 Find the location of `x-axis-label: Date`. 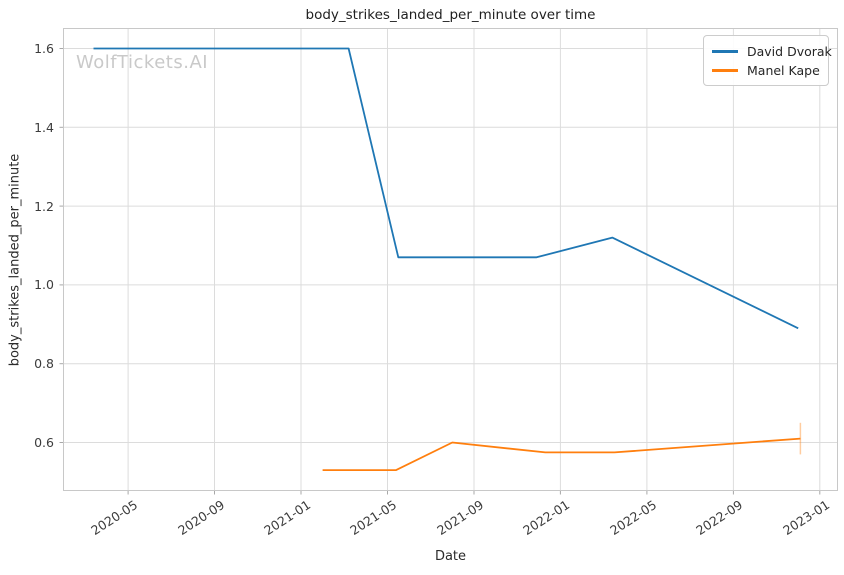

x-axis-label: Date is located at coordinates (450, 556).